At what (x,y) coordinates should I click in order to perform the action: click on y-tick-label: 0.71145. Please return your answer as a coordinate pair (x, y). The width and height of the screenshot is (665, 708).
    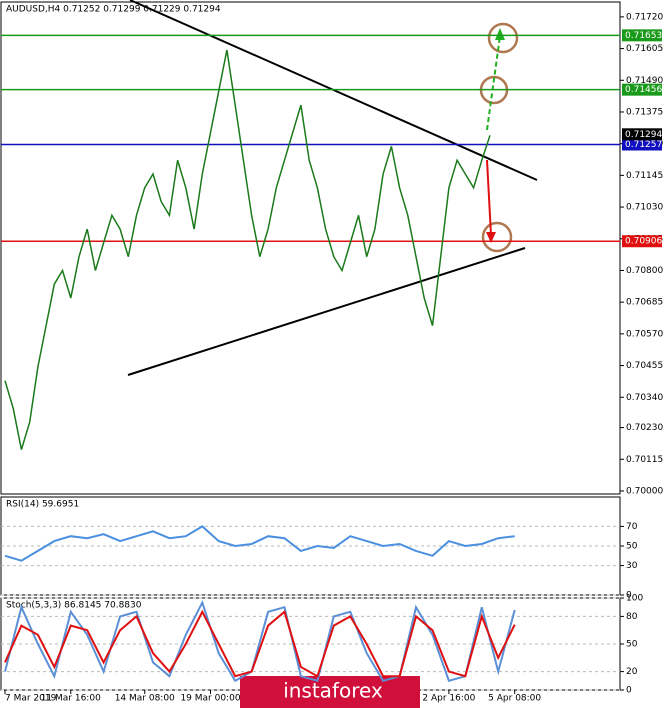
    Looking at the image, I should click on (644, 176).